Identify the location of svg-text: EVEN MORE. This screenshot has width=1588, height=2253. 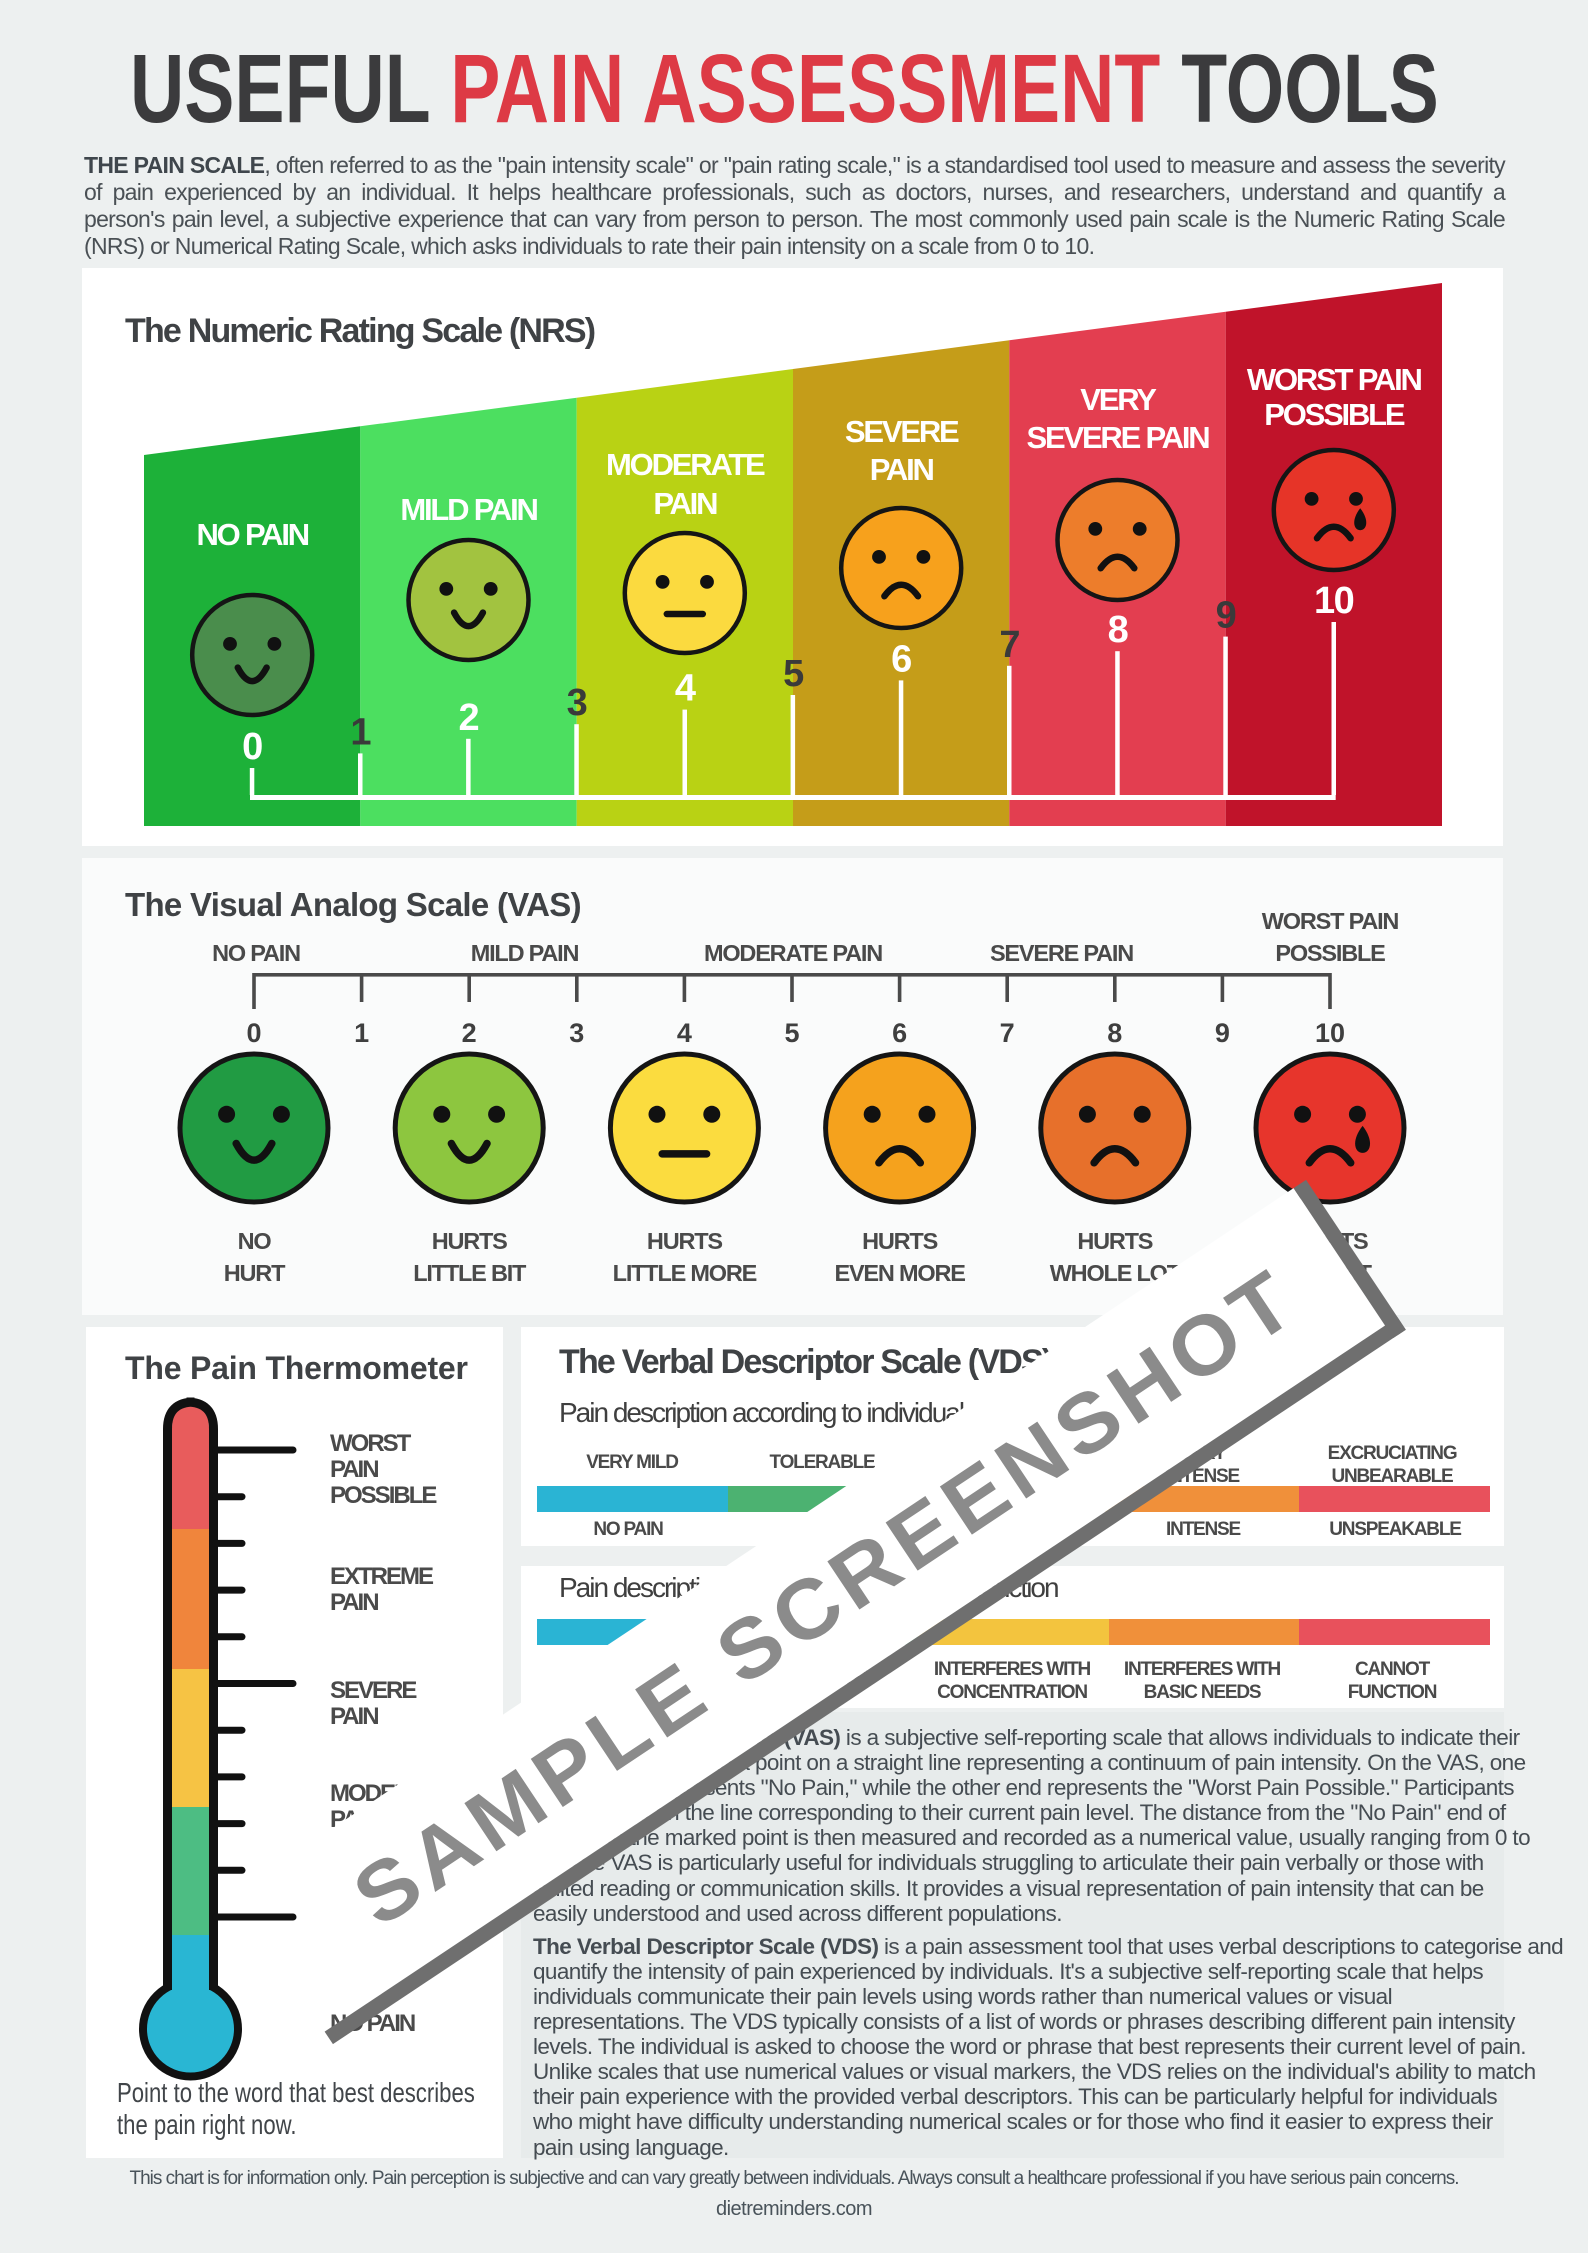
(899, 1273).